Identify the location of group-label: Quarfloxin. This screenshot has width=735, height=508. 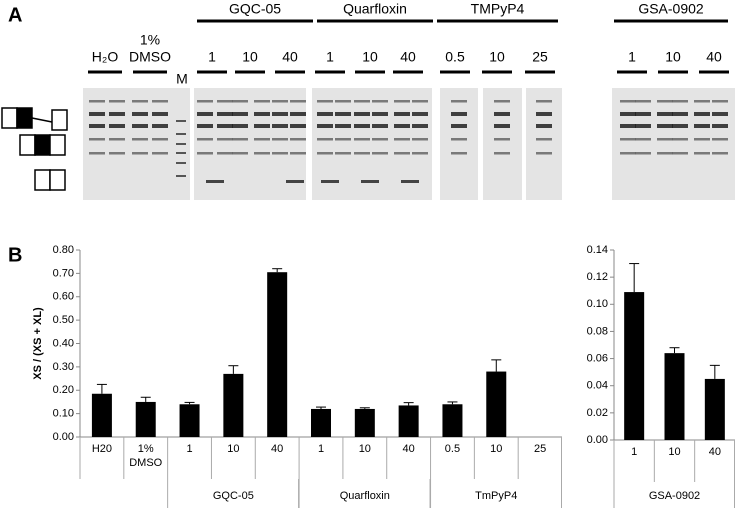
(375, 9).